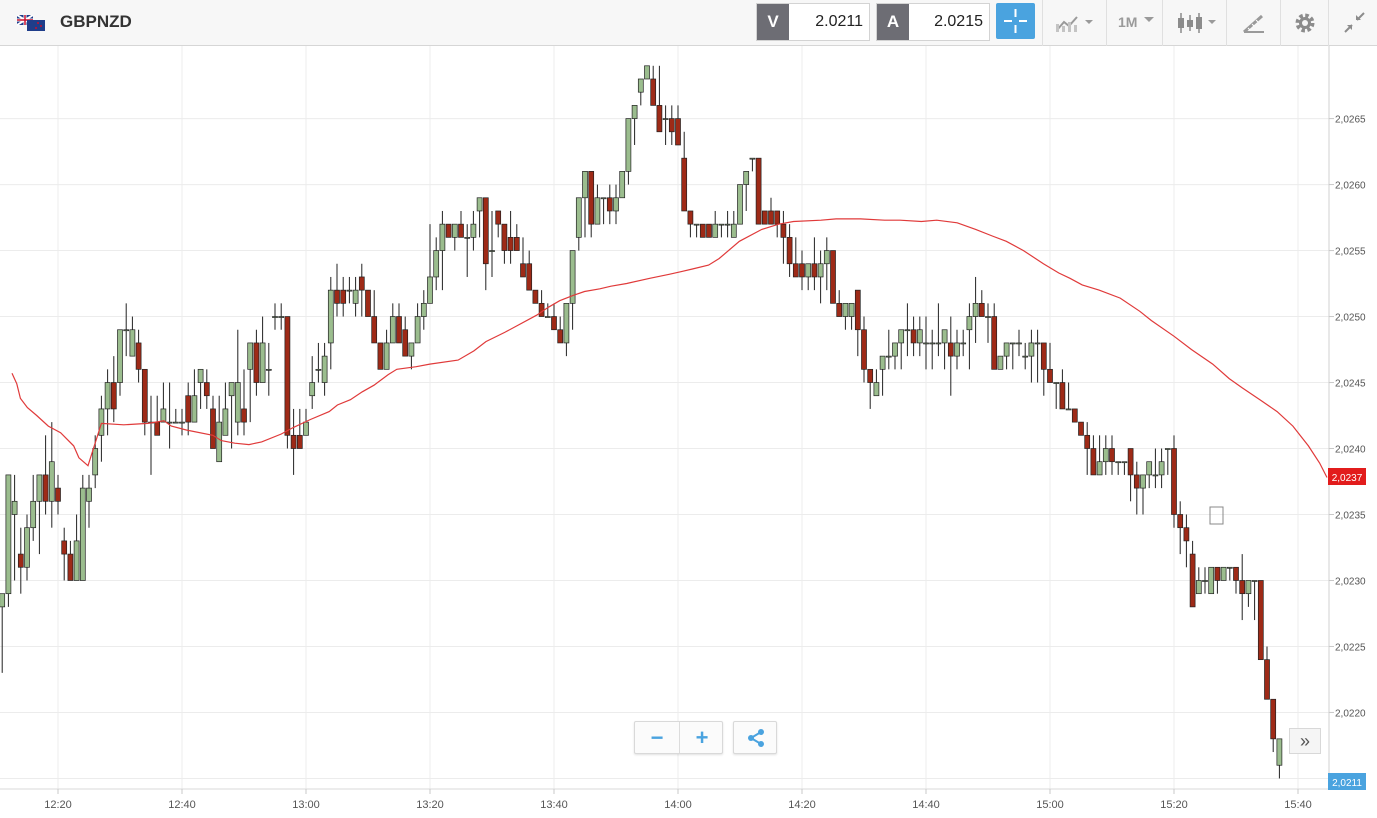 Image resolution: width=1377 pixels, height=818 pixels. What do you see at coordinates (813, 22) in the screenshot?
I see `sell-price-button: V 2.0211` at bounding box center [813, 22].